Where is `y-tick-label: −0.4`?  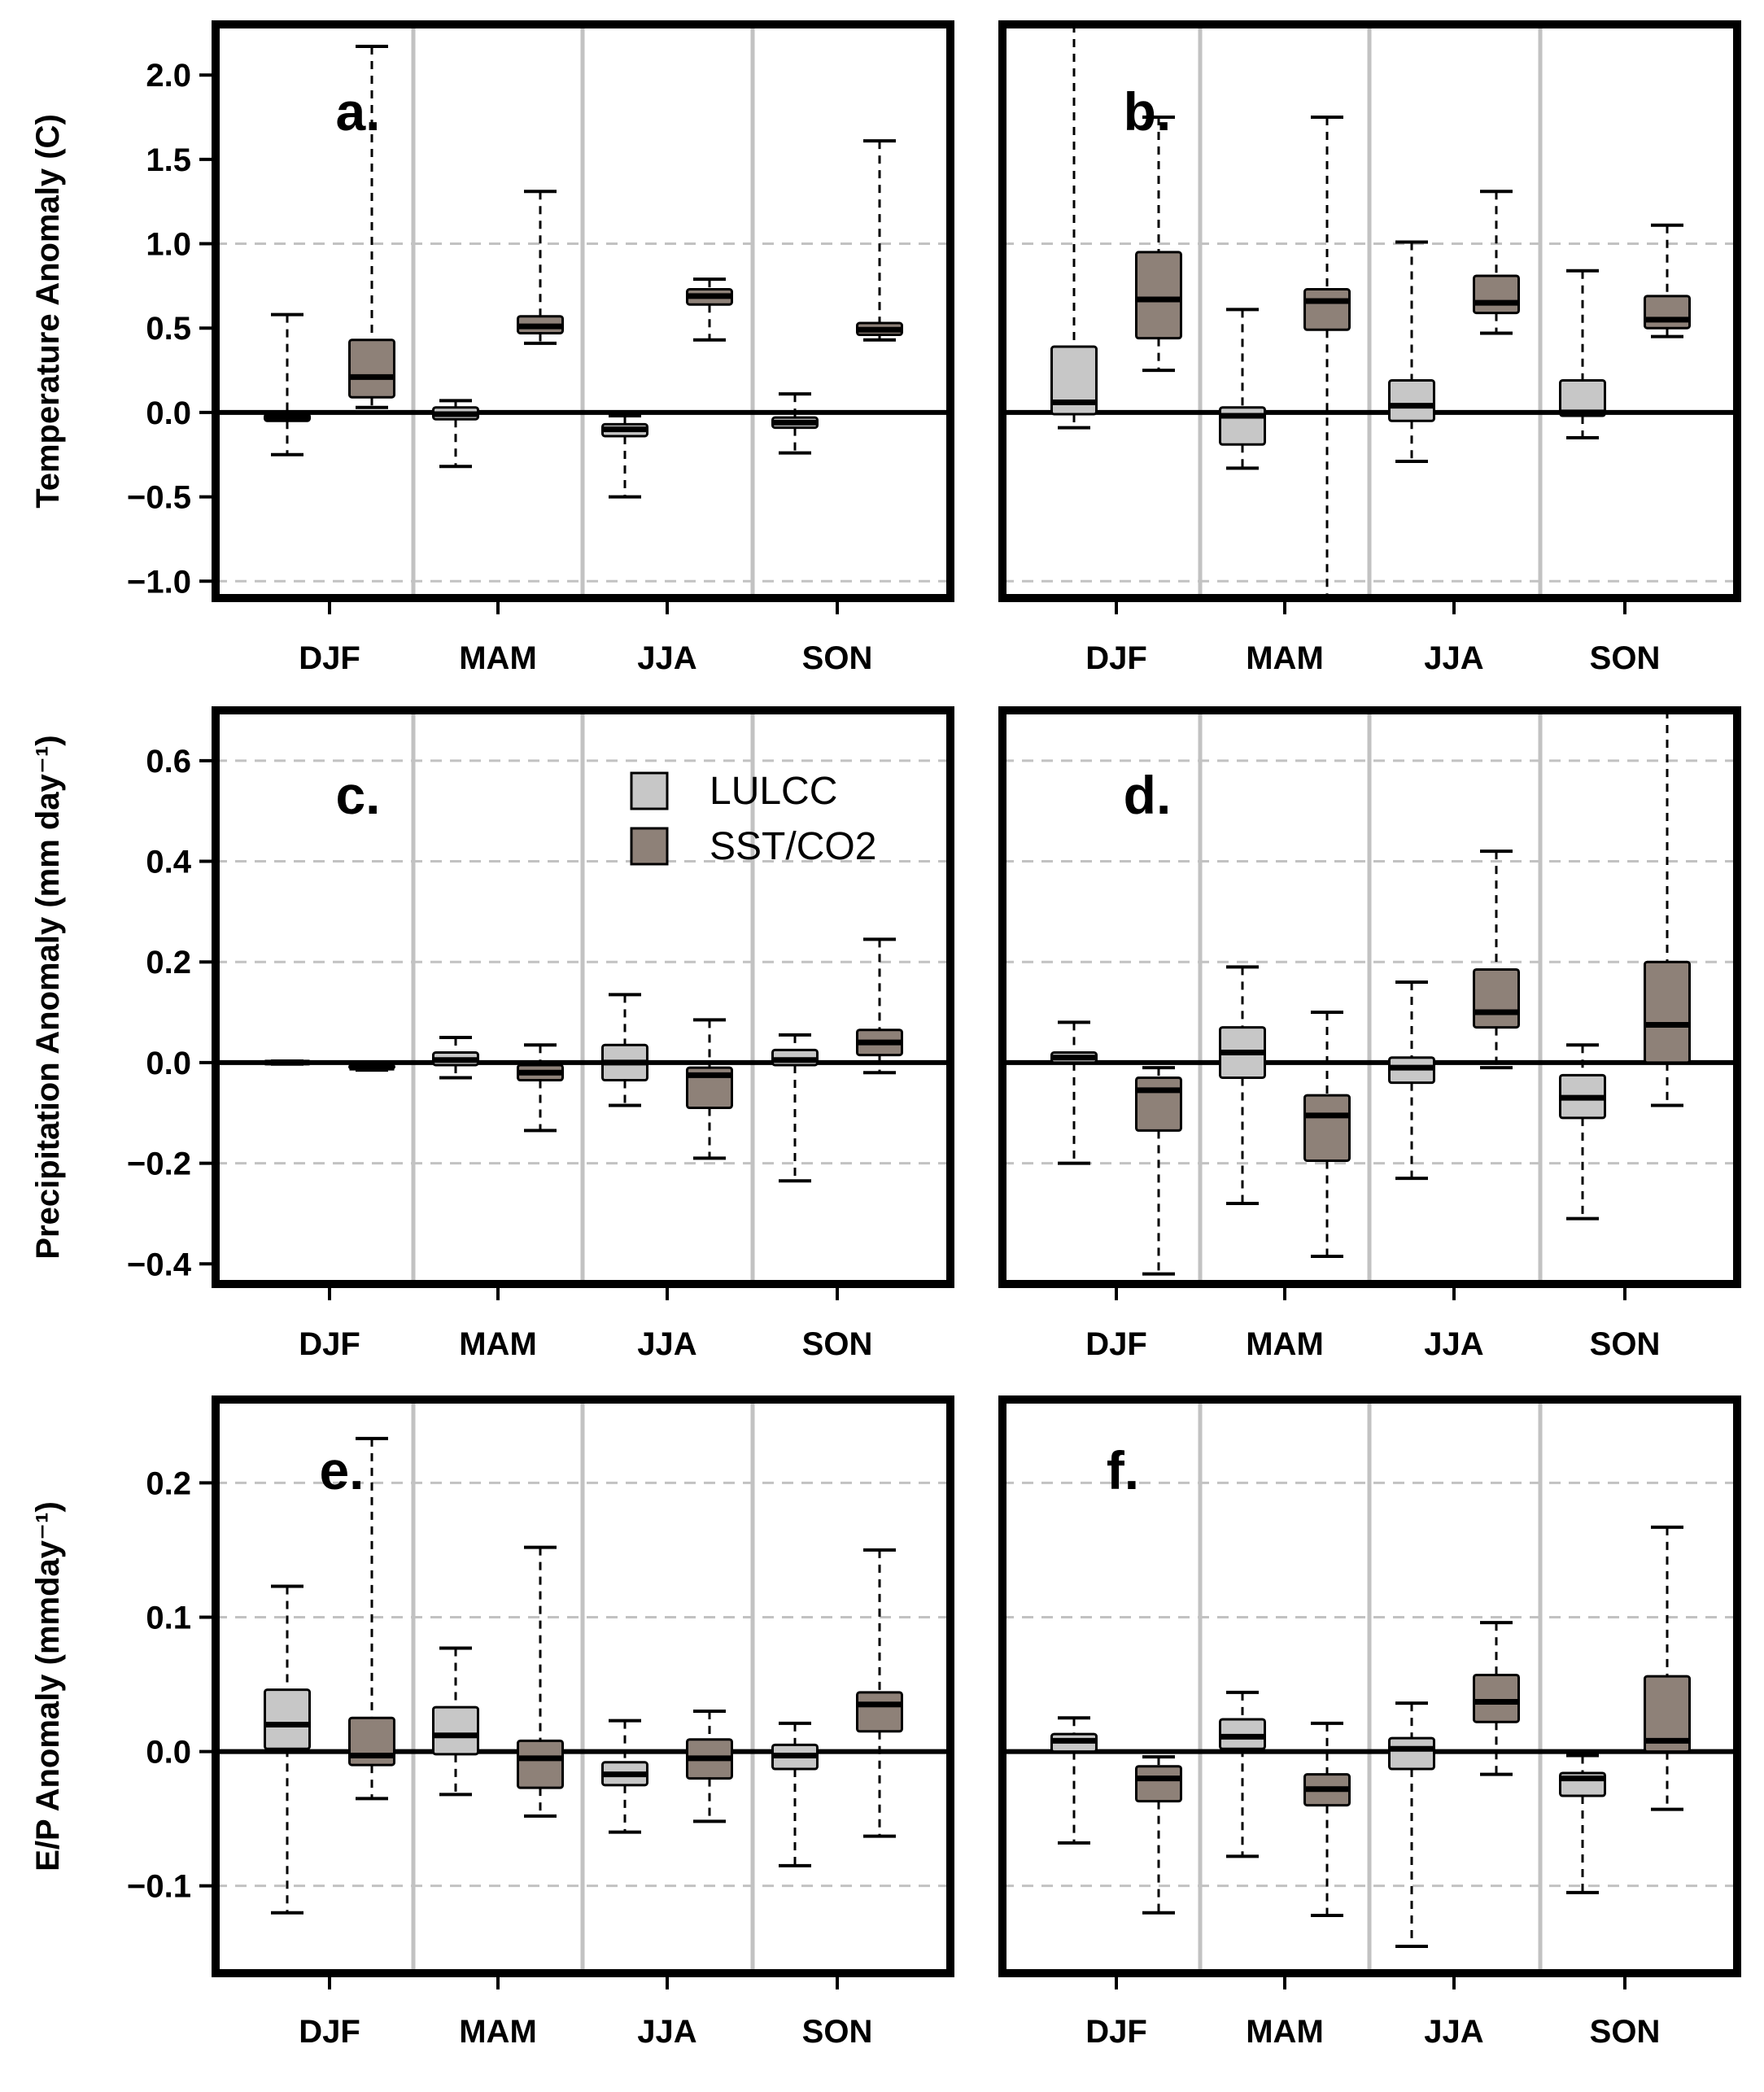
y-tick-label: −0.4 is located at coordinates (159, 1264).